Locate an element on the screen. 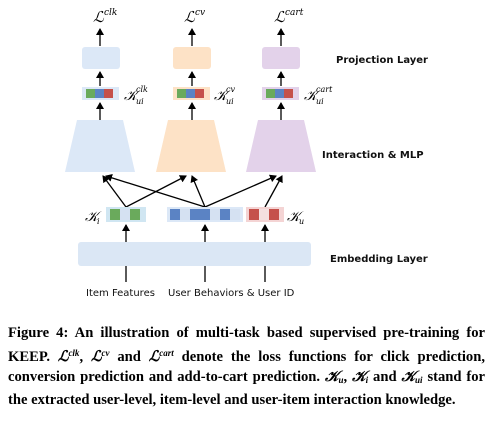  caption-k-ui: 𝒦ui is located at coordinates (412, 377).